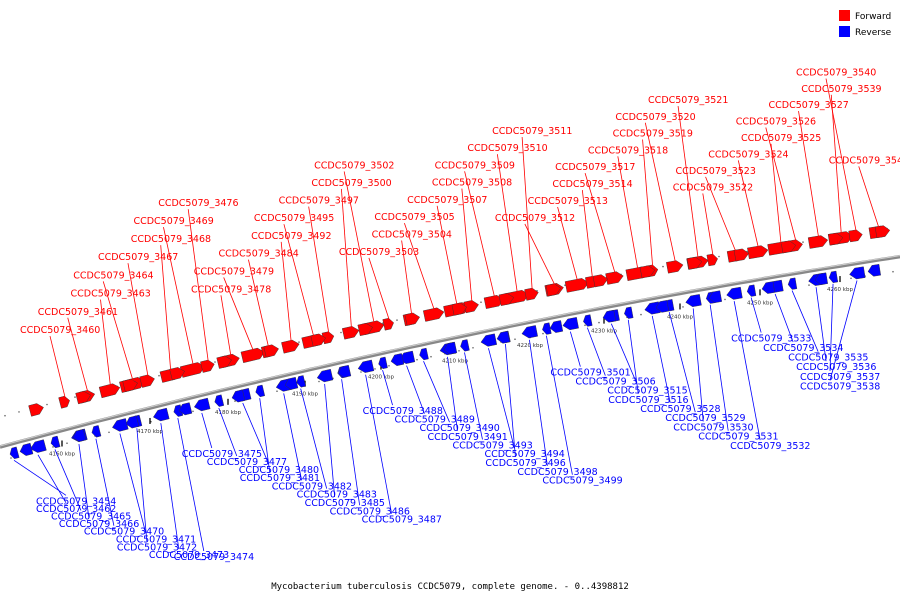 This screenshot has height=600, width=900. What do you see at coordinates (595, 167) in the screenshot?
I see `forward-gene-label: CCDC5079_3517` at bounding box center [595, 167].